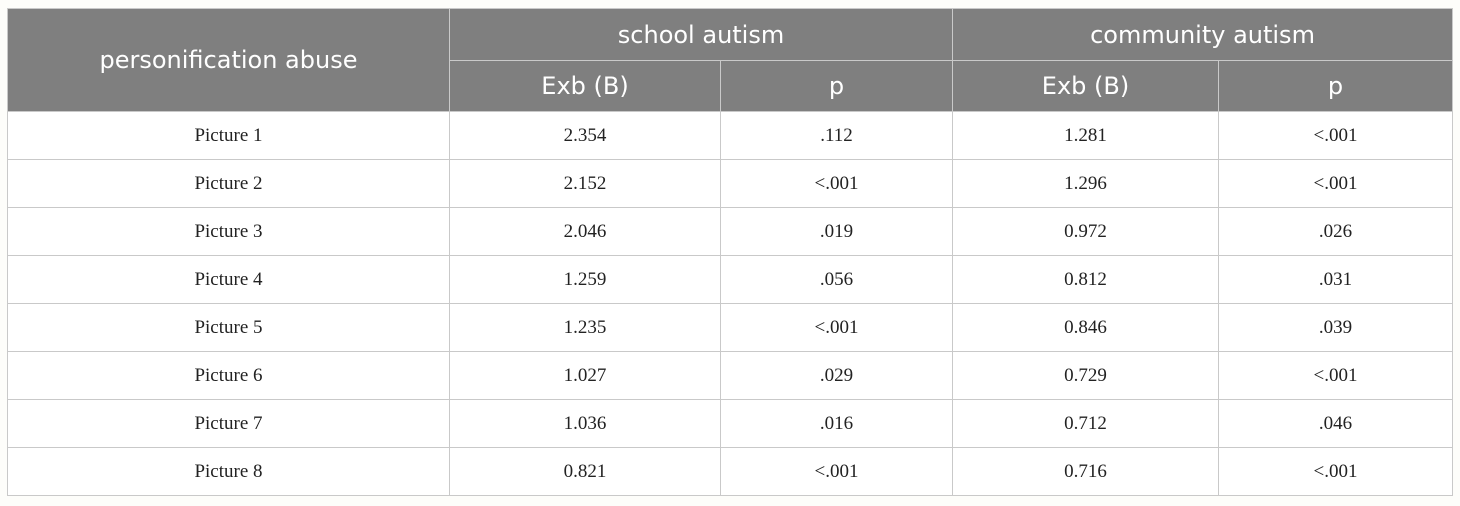  I want to click on subheader-exb-school: Exb (B), so click(585, 86).